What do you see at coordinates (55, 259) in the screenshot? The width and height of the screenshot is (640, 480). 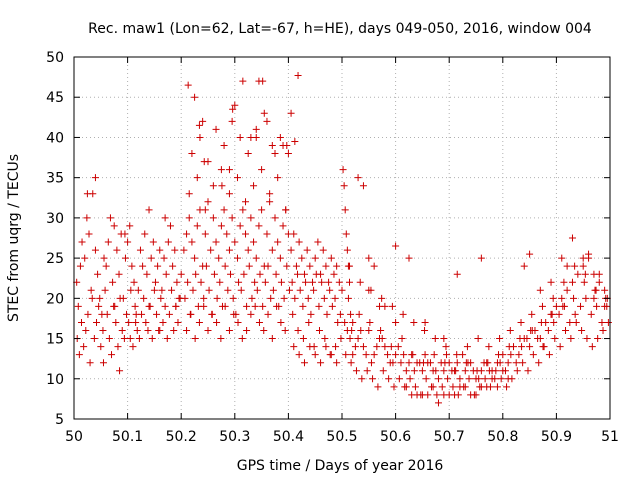 I see `y-tick-label: 25` at bounding box center [55, 259].